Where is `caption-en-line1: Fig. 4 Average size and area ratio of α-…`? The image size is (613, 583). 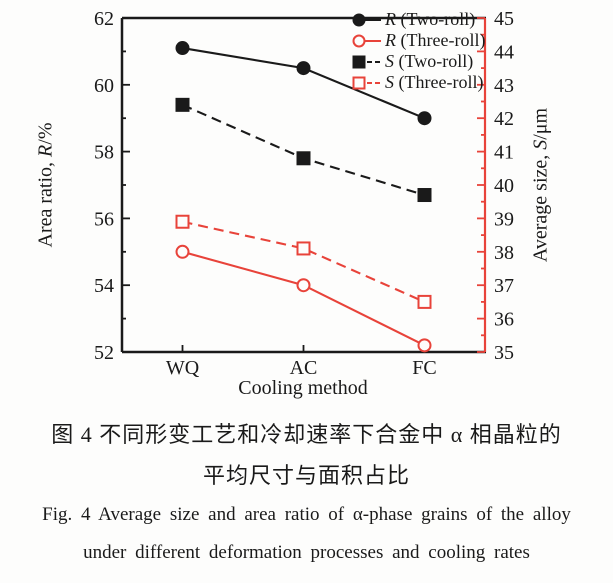
caption-en-line1: Fig. 4 Average size and area ratio of α-… is located at coordinates (306, 514).